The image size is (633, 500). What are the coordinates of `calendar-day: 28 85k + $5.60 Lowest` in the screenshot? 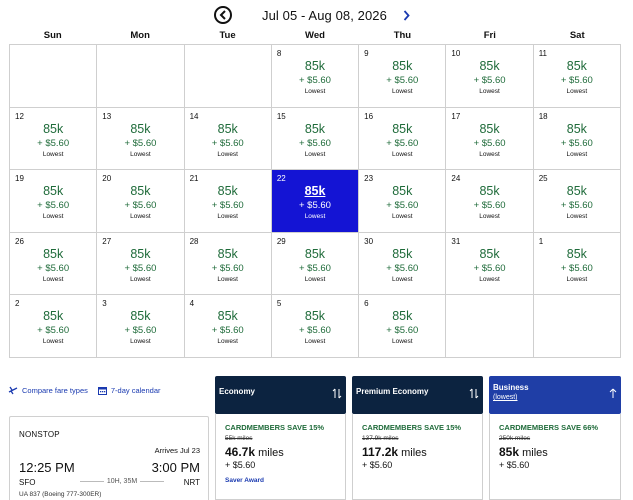 It's located at (228, 264).